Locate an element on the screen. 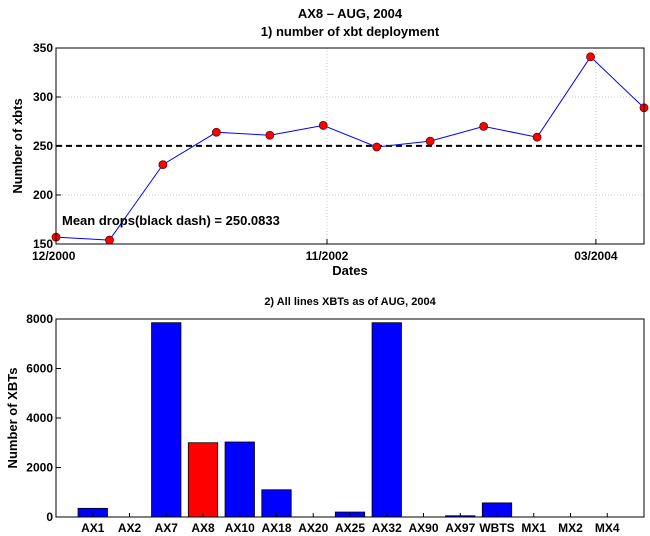 This screenshot has width=650, height=536. chart1-y-tick-label: 150 is located at coordinates (43, 244).